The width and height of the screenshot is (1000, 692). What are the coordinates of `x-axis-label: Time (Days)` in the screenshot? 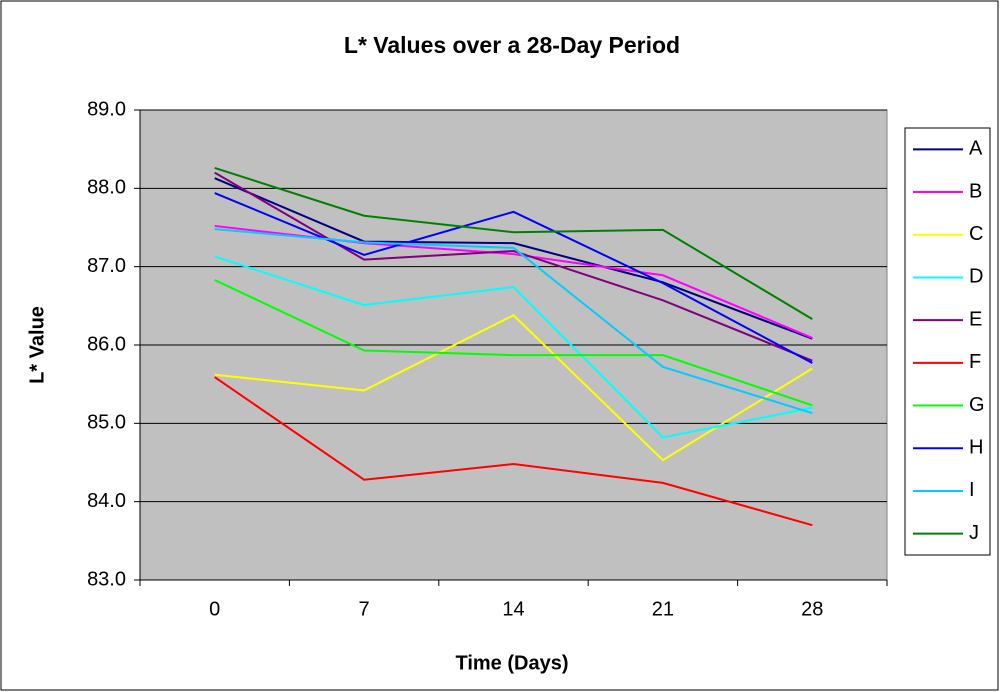 It's located at (511, 663).